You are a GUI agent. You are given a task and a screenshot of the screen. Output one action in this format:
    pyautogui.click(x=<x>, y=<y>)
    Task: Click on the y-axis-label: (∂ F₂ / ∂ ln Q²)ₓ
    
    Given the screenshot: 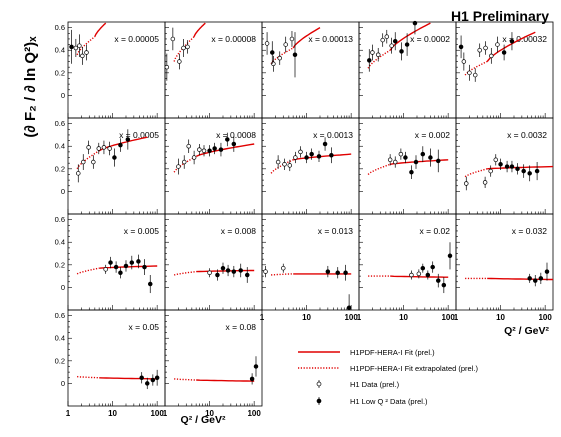 What is the action you would take?
    pyautogui.click(x=30, y=87)
    